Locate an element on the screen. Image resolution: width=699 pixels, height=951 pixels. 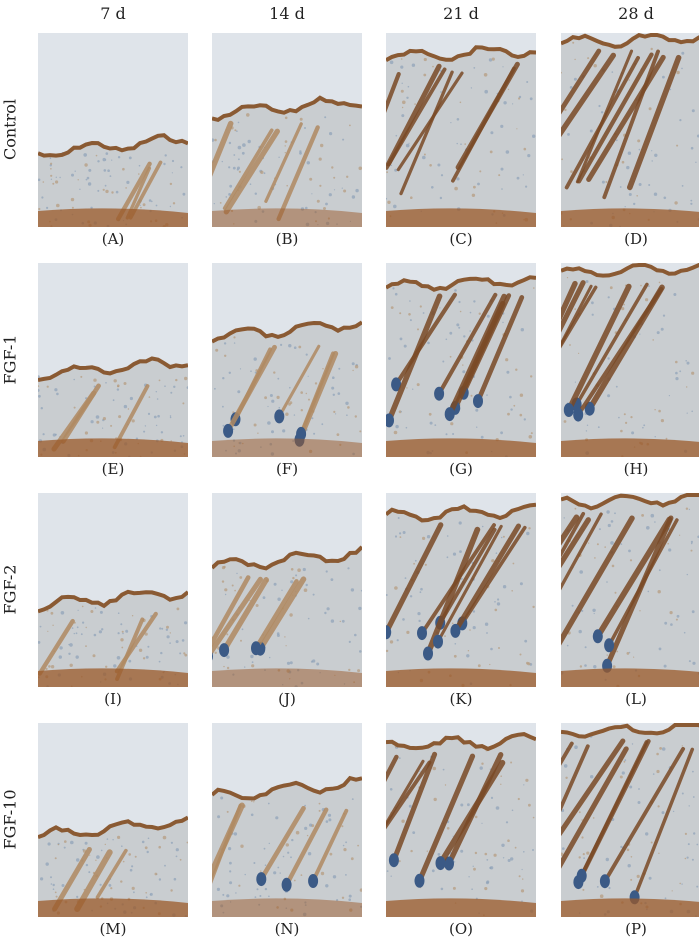
panel-label: (M) is located at coordinates (113, 929).